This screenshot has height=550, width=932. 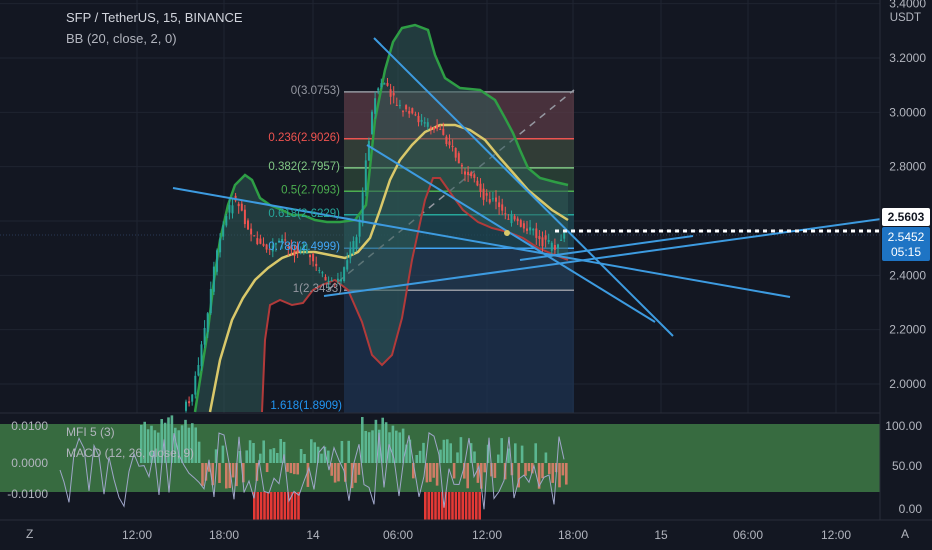 What do you see at coordinates (466, 530) in the screenshot?
I see `time-axis: 12:00 18:00 14 06:00 12:00 18:00 15 06:00 12:00` at bounding box center [466, 530].